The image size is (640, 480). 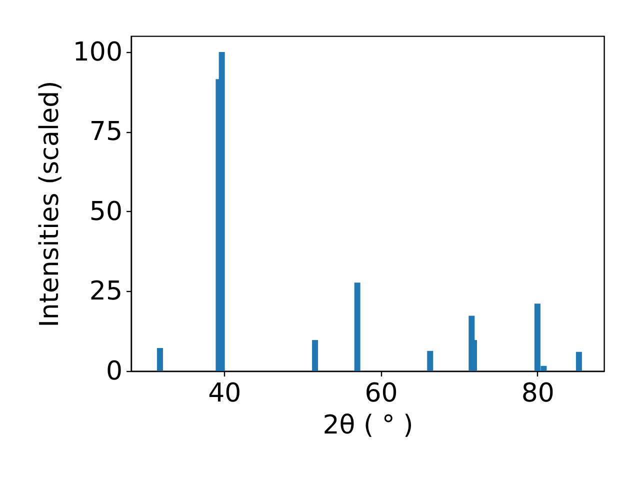 I want to click on x-tick-label: 60, so click(x=381, y=393).